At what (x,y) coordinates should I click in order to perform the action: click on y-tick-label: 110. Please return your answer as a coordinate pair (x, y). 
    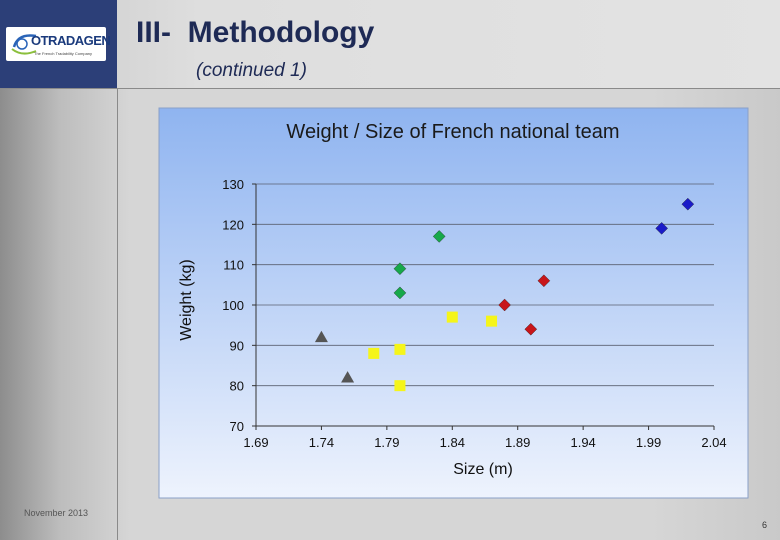
    Looking at the image, I should click on (233, 265).